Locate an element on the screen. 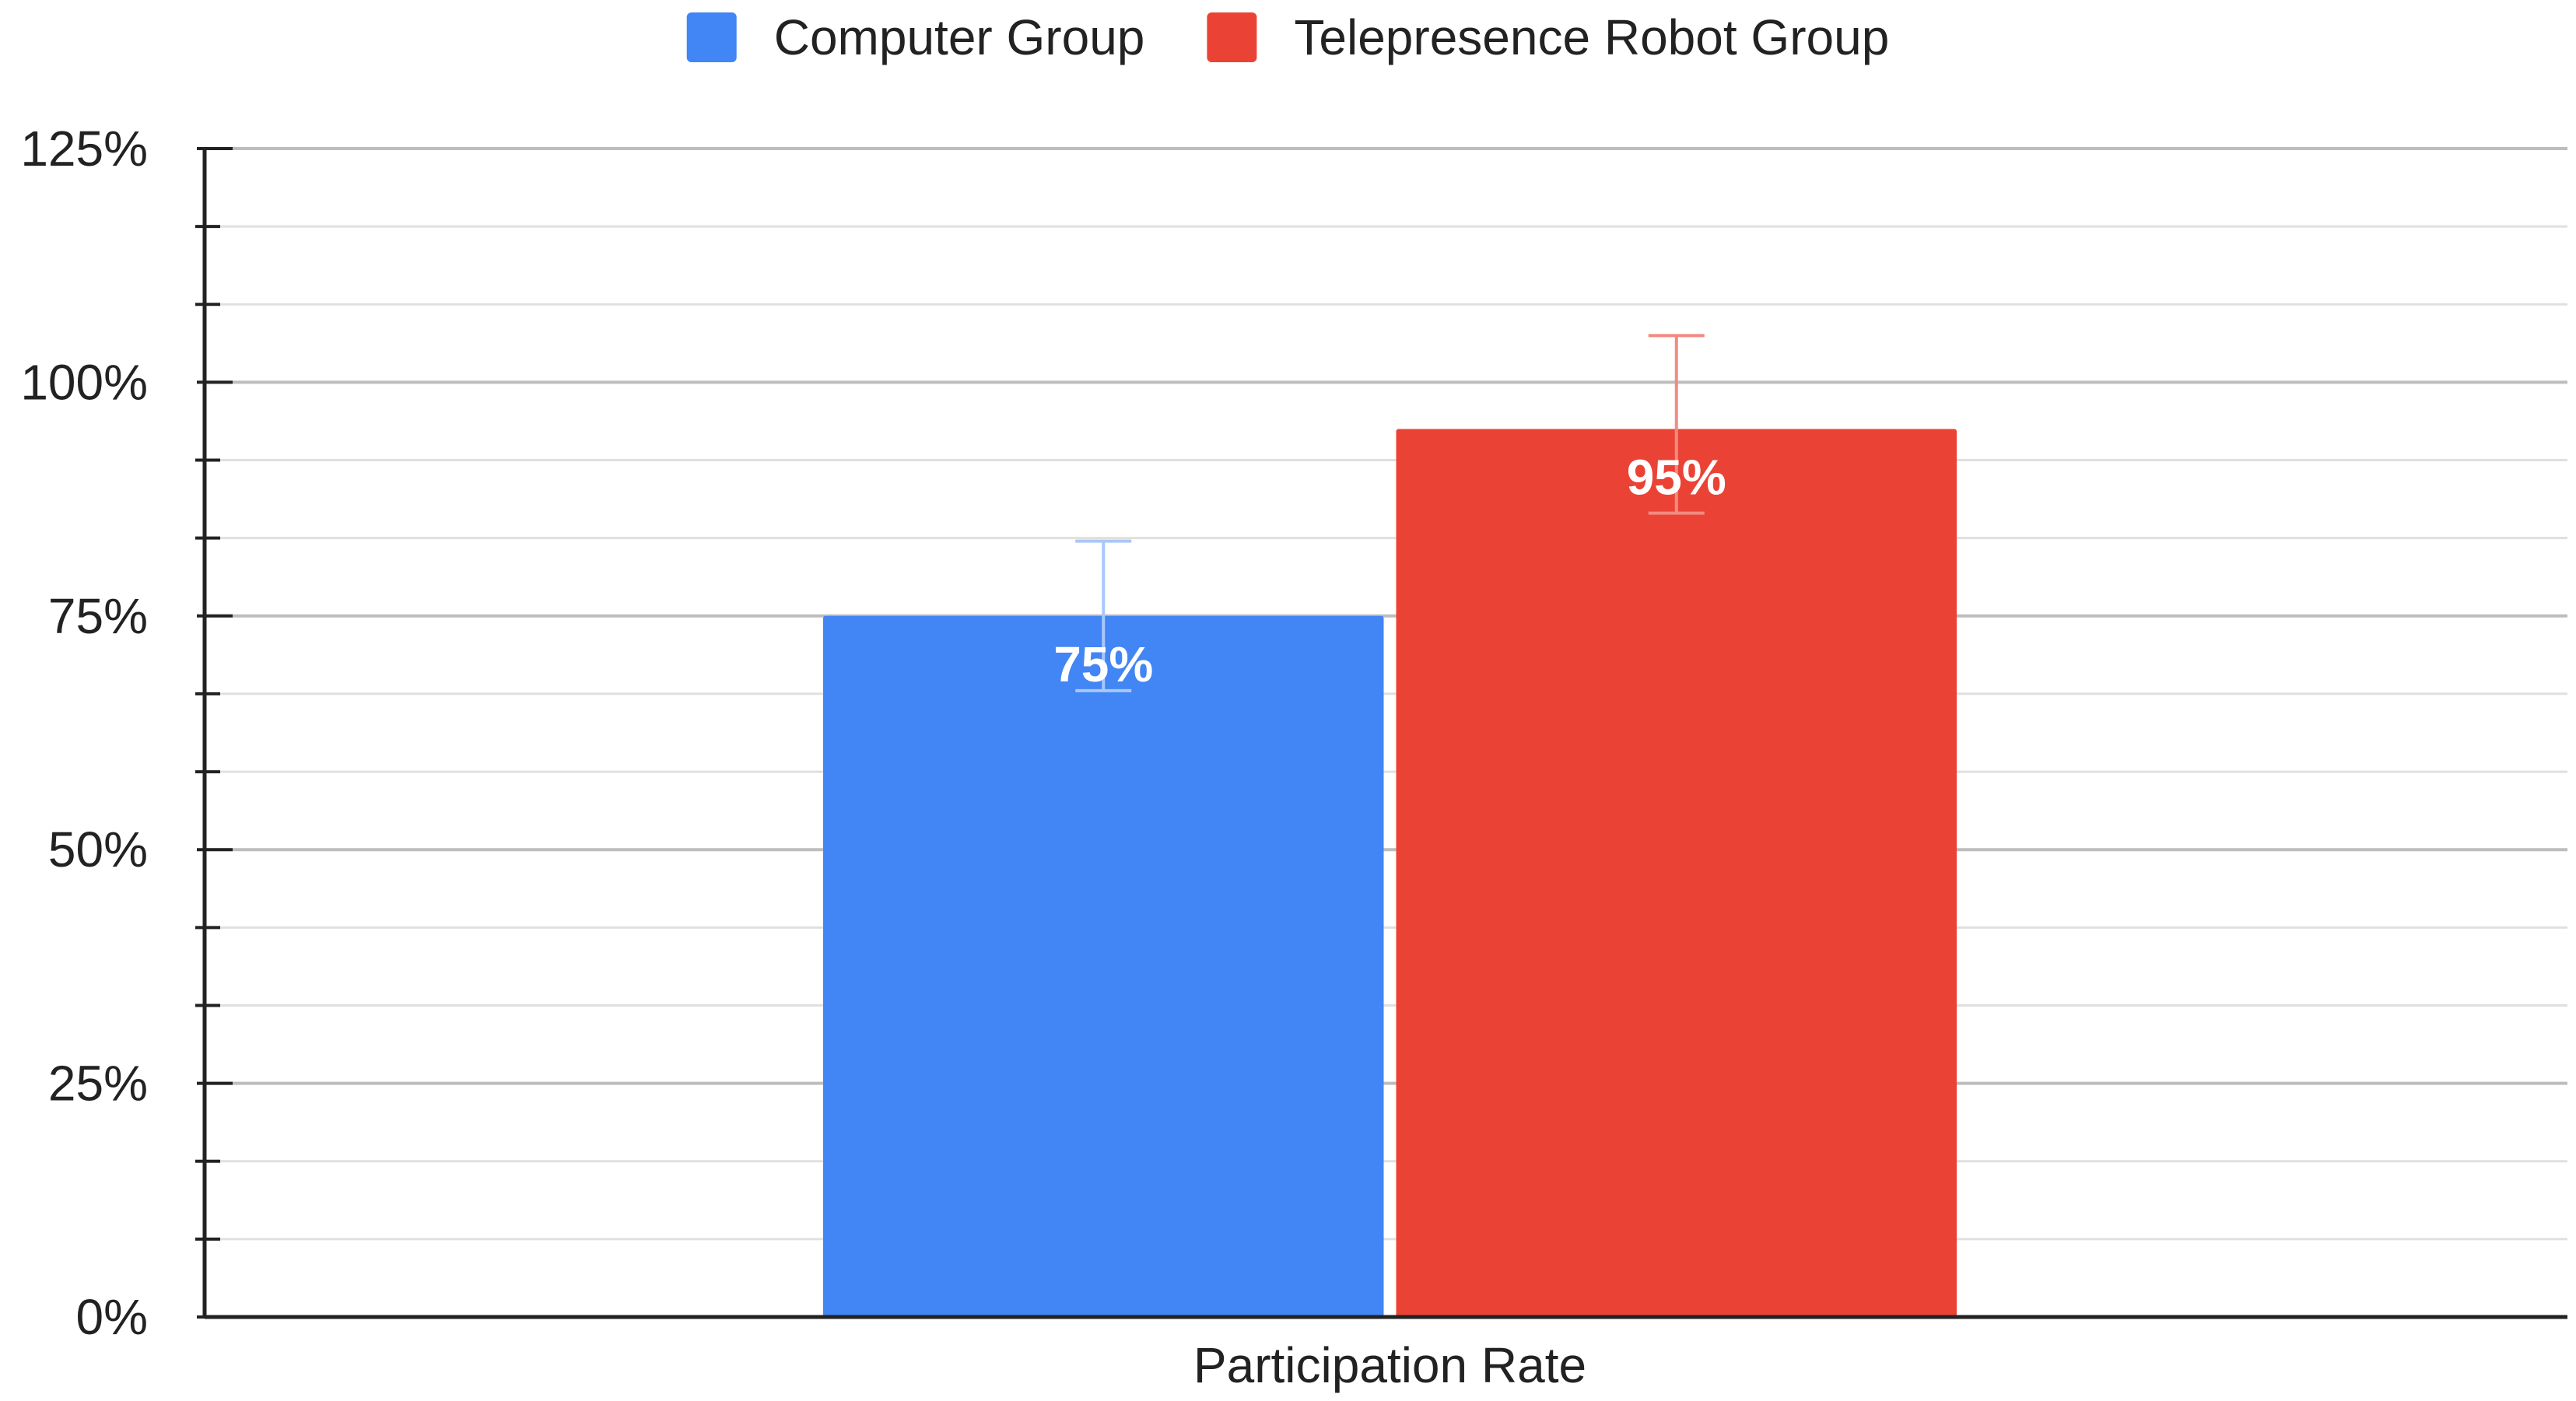 Image resolution: width=2576 pixels, height=1401 pixels. data-label: 75% is located at coordinates (1103, 664).